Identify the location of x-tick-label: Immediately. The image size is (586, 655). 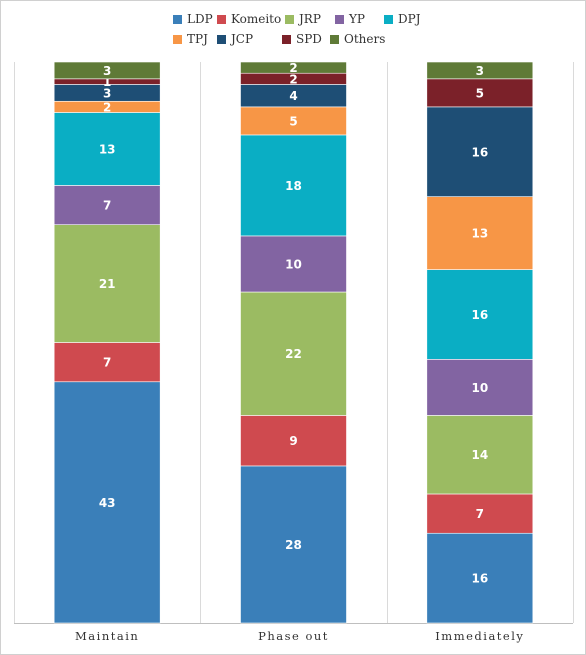
(479, 636).